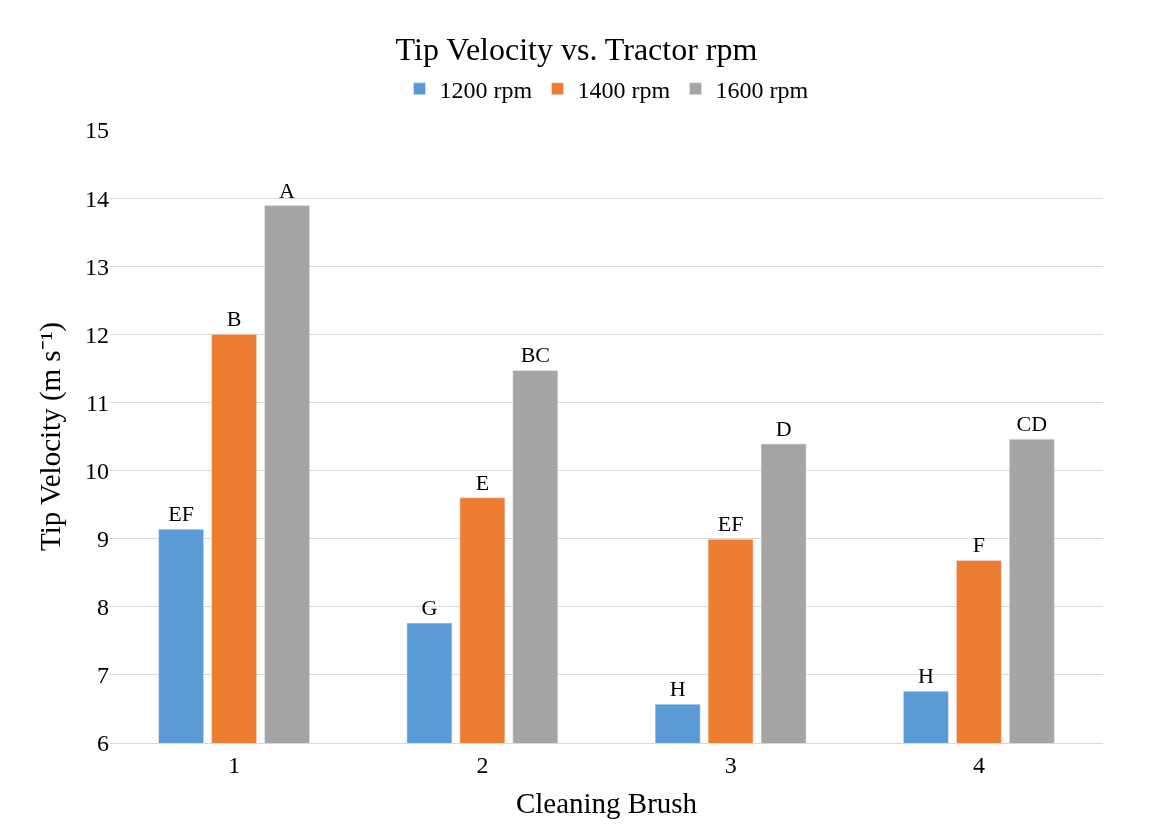 Image resolution: width=1153 pixels, height=833 pixels. Describe the element at coordinates (103, 607) in the screenshot. I see `y-tick-label: 8` at that location.